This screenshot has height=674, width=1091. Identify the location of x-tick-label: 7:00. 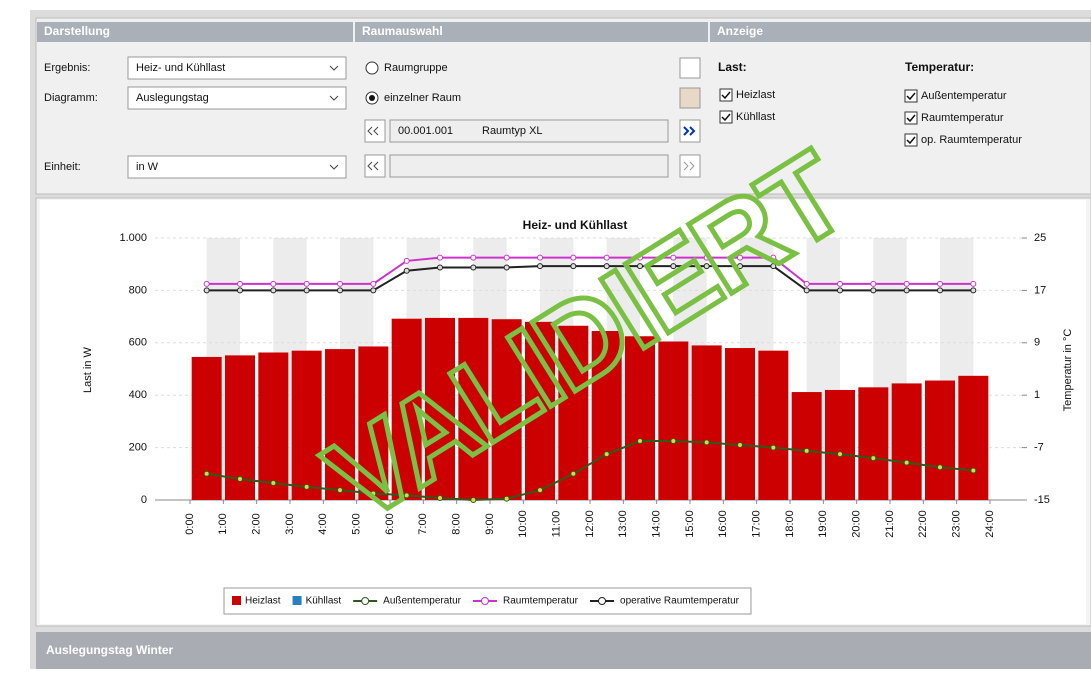
(423, 523).